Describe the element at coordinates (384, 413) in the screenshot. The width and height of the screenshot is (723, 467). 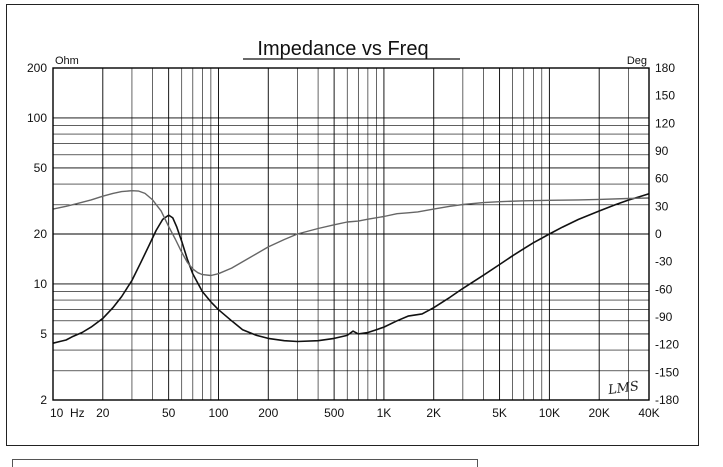
I see `x-tick-label: 1K` at that location.